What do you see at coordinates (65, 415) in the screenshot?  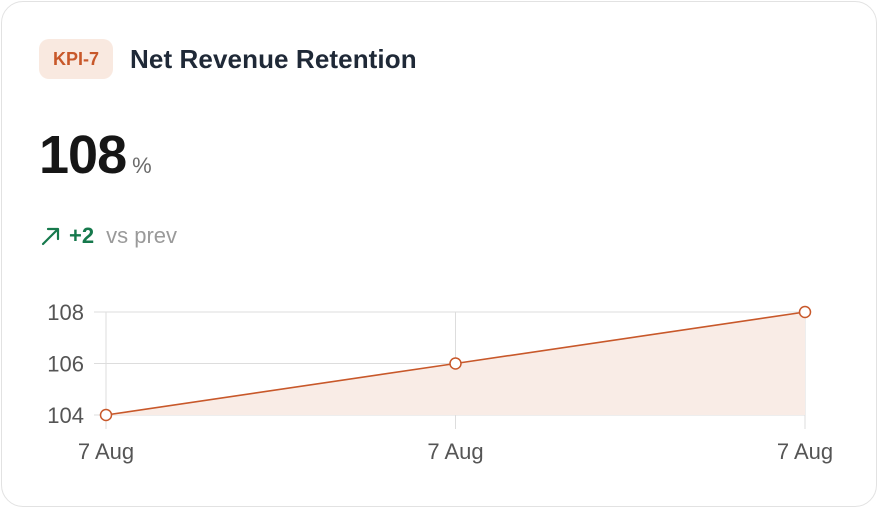 I see `y-tick-label: 104` at bounding box center [65, 415].